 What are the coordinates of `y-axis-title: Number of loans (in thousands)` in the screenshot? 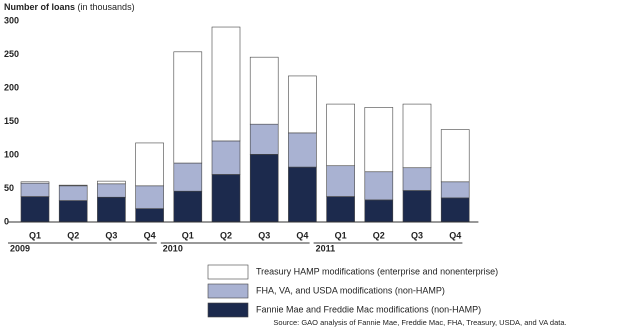 It's located at (69, 7).